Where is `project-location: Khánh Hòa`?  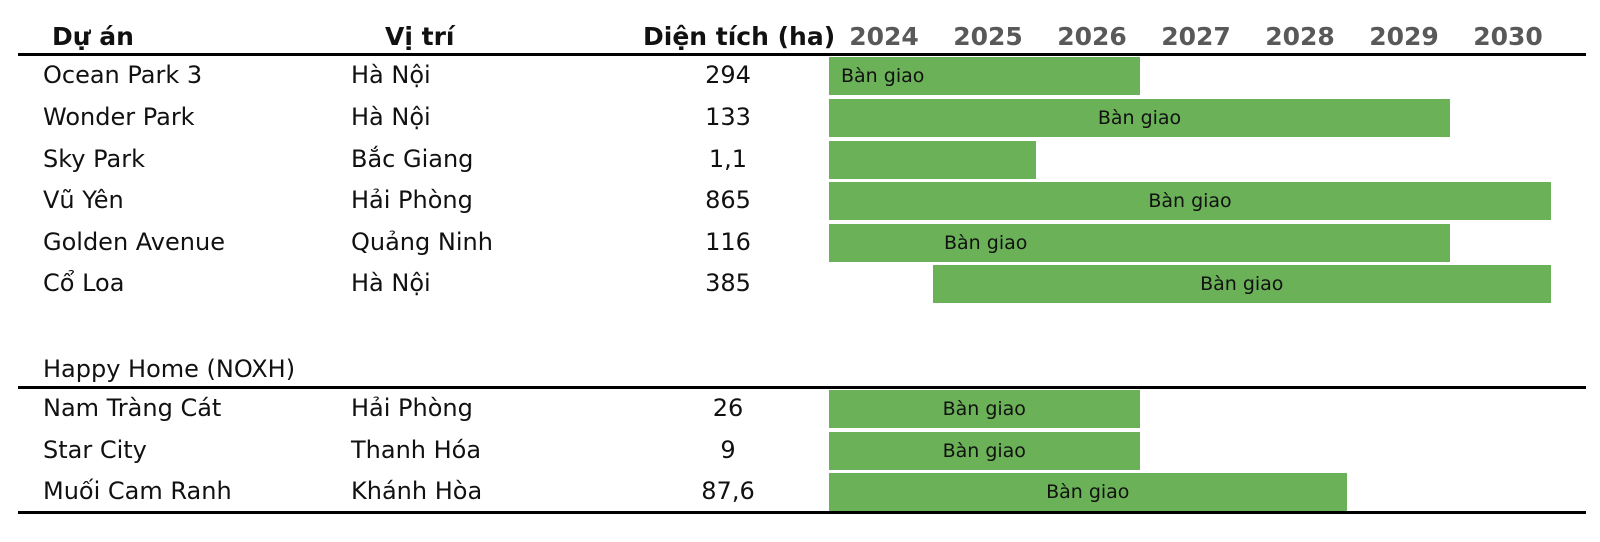
project-location: Khánh Hòa is located at coordinates (417, 491).